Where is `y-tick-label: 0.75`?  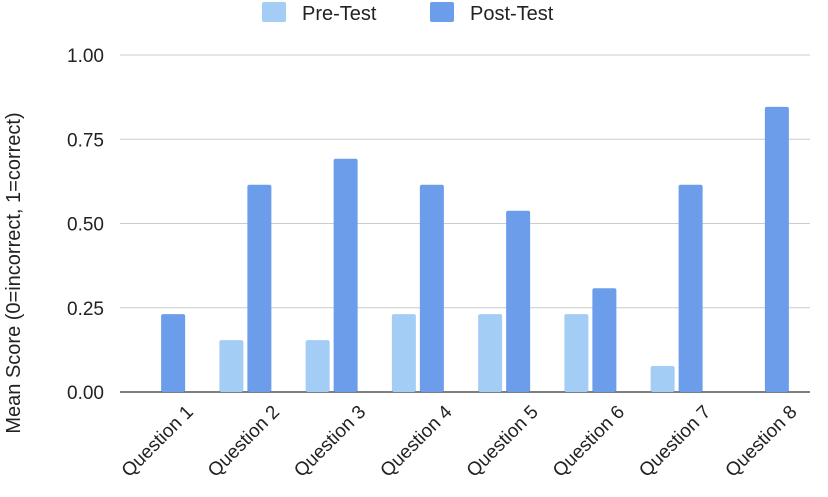 y-tick-label: 0.75 is located at coordinates (85, 140).